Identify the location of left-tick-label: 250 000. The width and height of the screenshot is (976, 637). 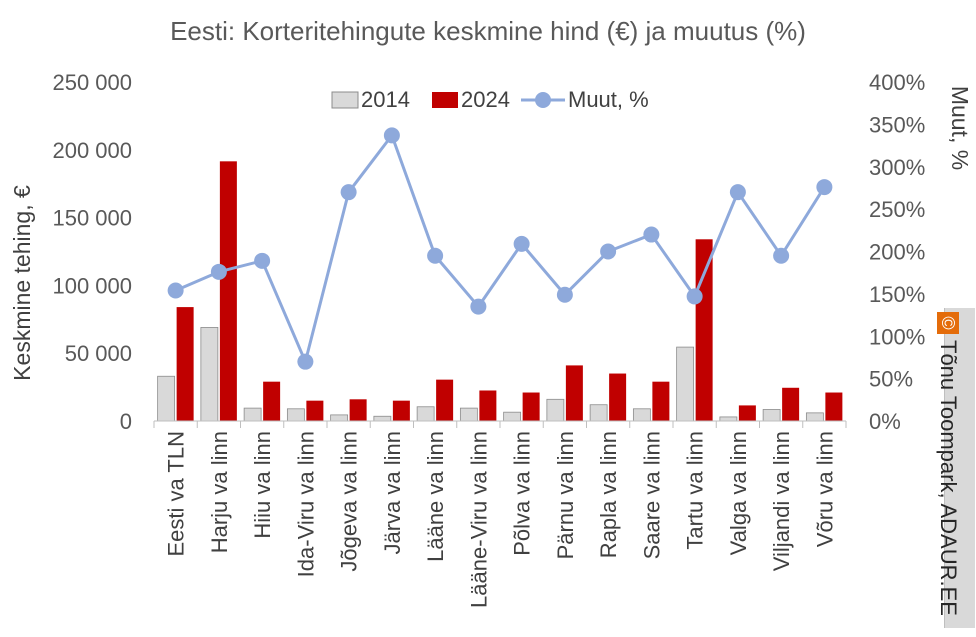
(92, 82).